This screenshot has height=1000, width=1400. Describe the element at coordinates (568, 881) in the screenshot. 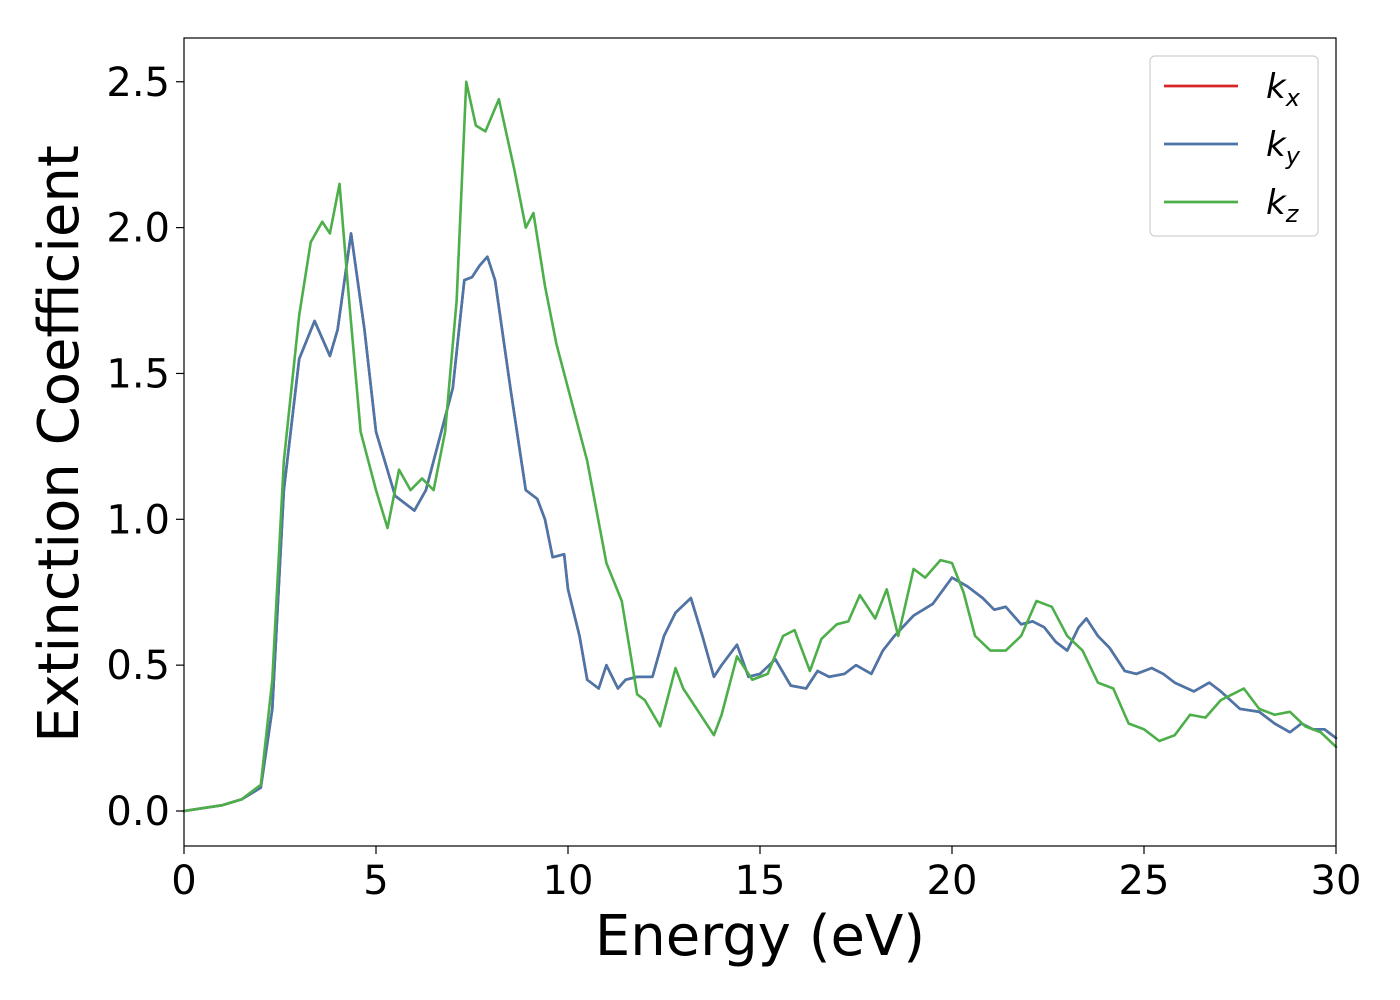

I see `x-tick-label: 10` at that location.